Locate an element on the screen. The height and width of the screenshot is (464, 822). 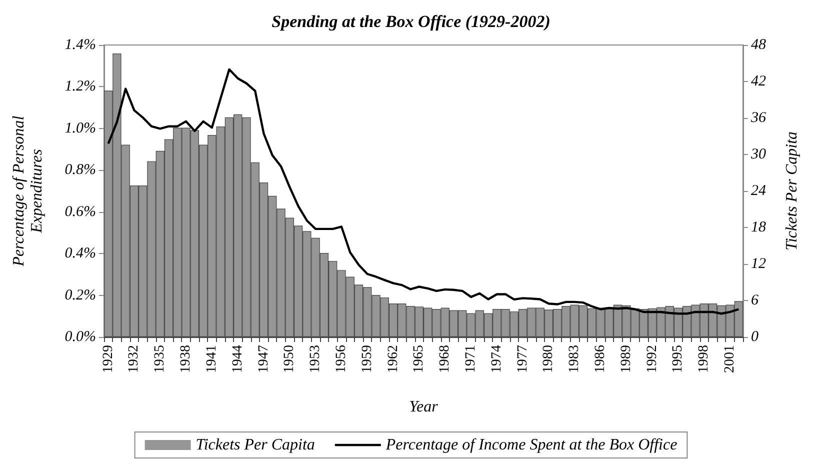
x-tick-label: 1935 is located at coordinates (160, 359).